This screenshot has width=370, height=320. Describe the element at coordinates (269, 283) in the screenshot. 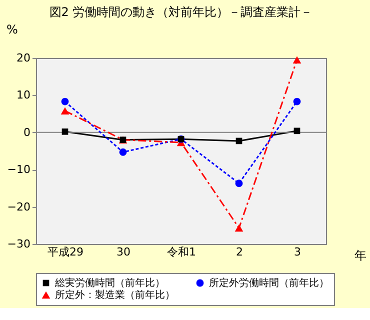

I see `legend-label: 所定外労働時間（前年比）` at that location.